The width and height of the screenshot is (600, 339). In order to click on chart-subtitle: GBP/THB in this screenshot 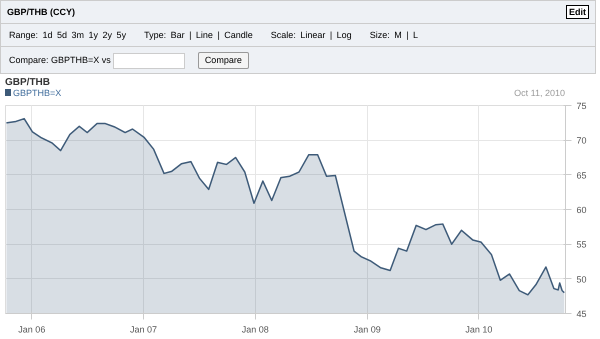, I will do `click(28, 82)`.